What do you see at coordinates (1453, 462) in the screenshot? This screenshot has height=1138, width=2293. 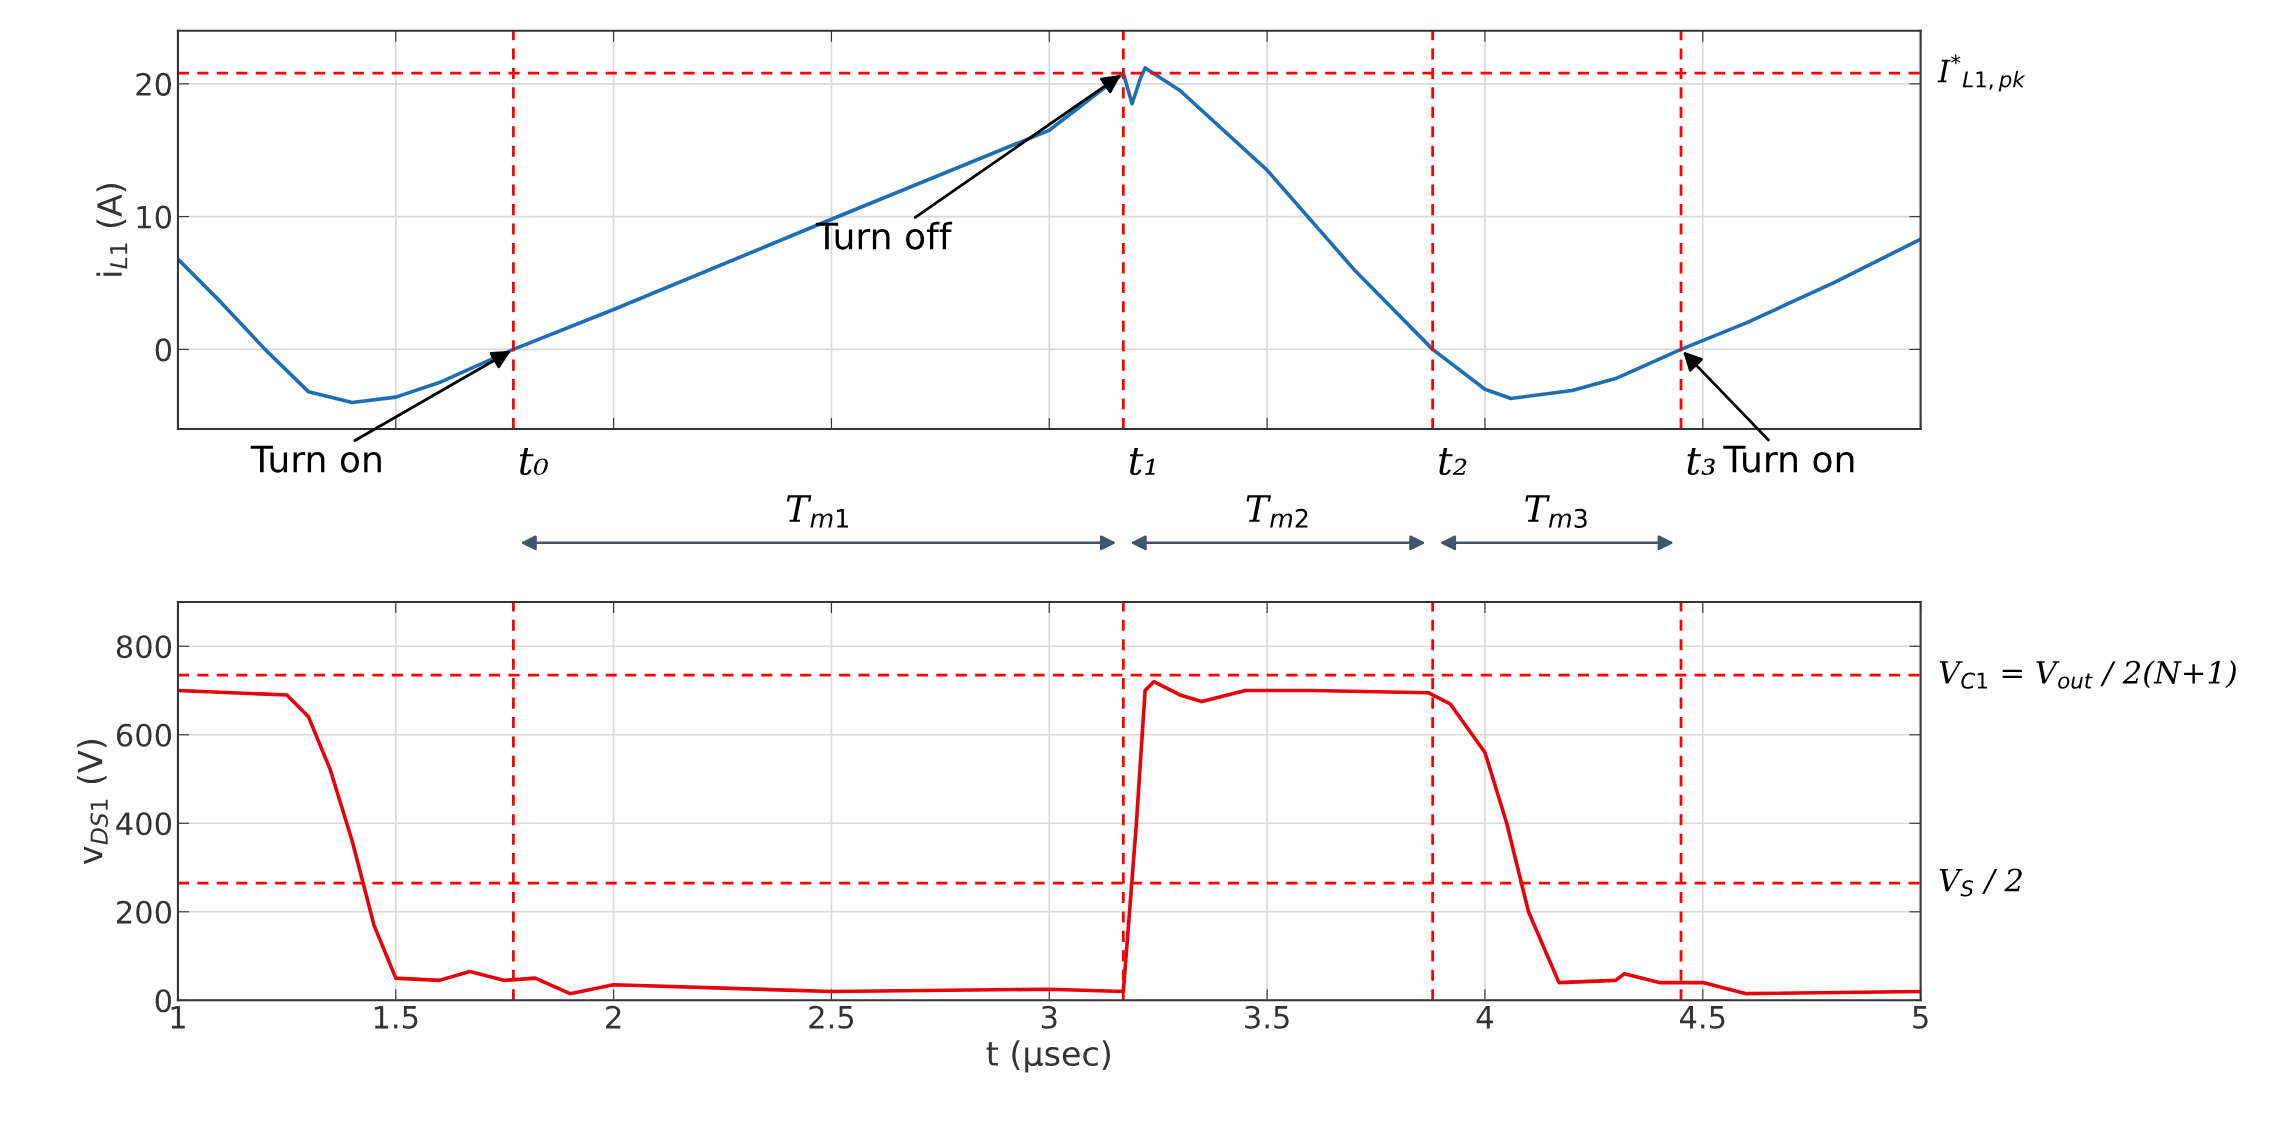 I see `ref-line-label: t₂` at bounding box center [1453, 462].